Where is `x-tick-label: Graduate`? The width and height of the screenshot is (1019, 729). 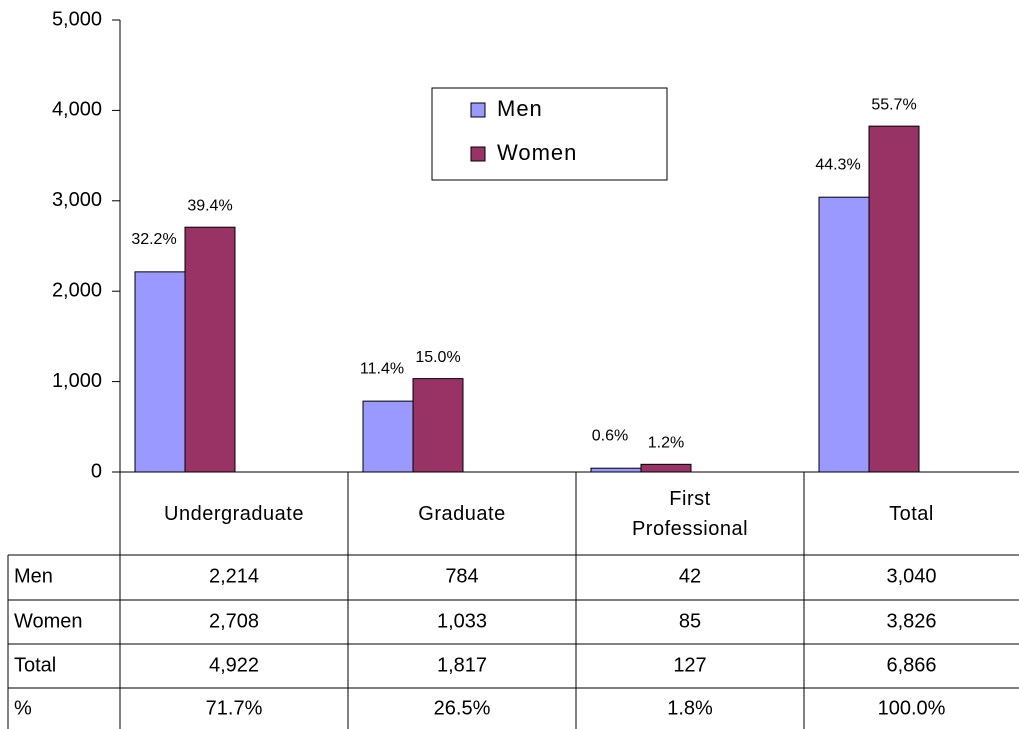 x-tick-label: Graduate is located at coordinates (462, 513).